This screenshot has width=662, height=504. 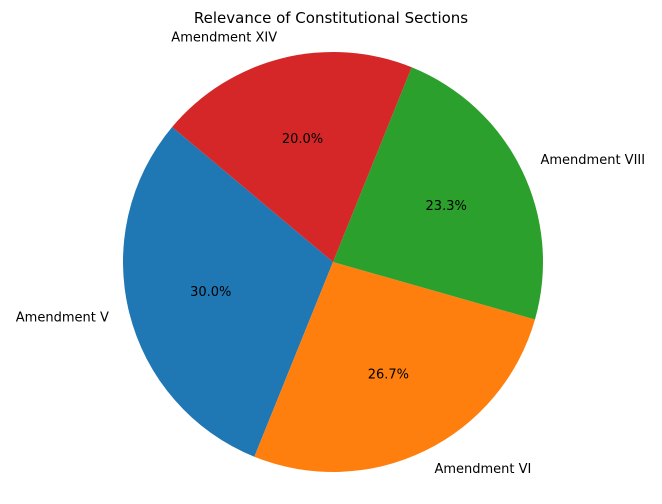 I want to click on slice-percent-label: 20.0%, so click(x=302, y=139).